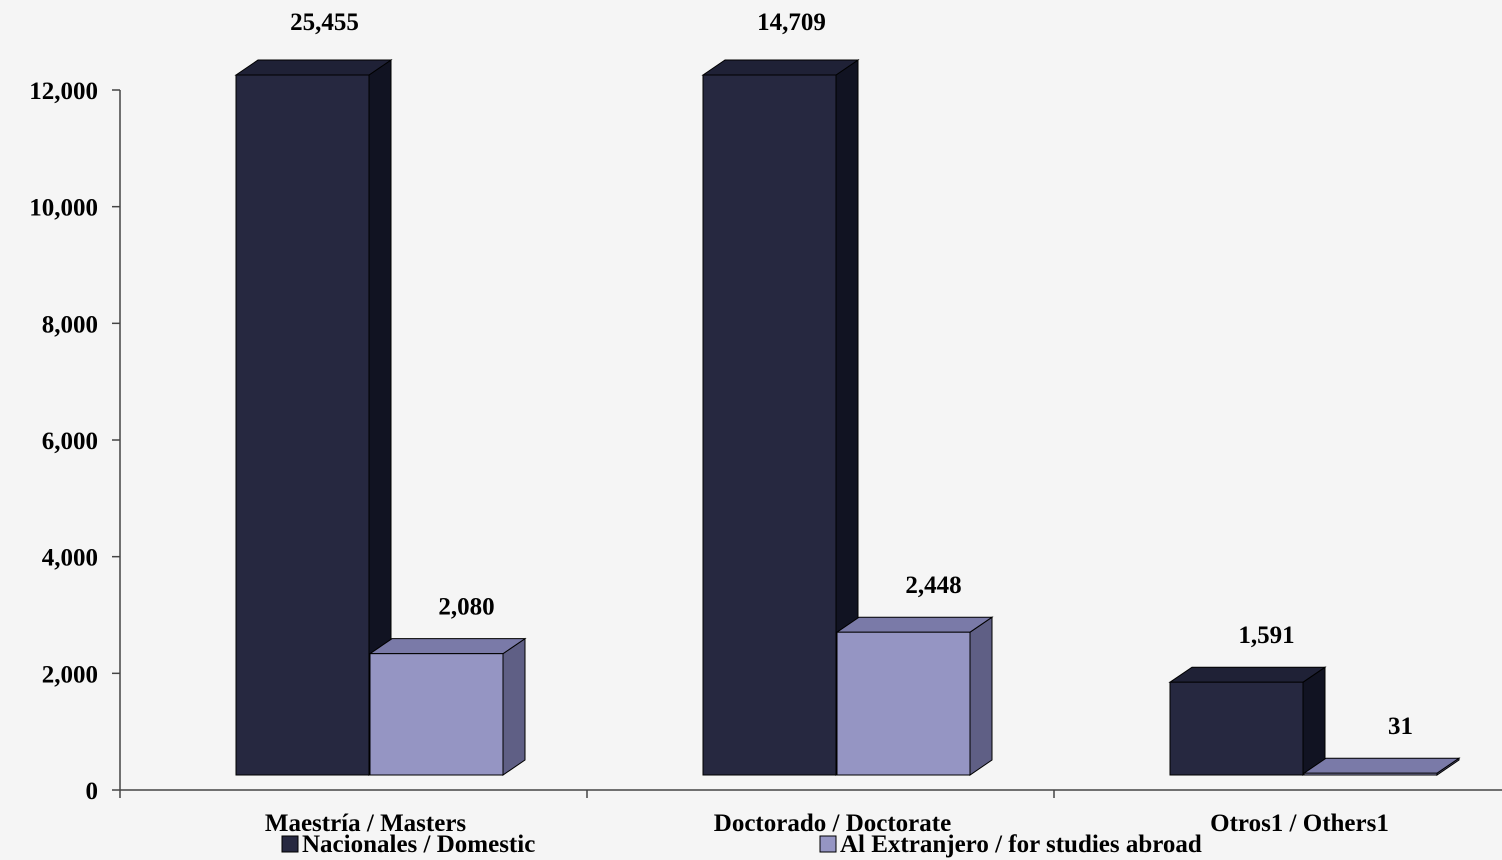 Image resolution: width=1502 pixels, height=860 pixels. I want to click on x-tick-label: Doctorado / Doctorate, so click(832, 823).